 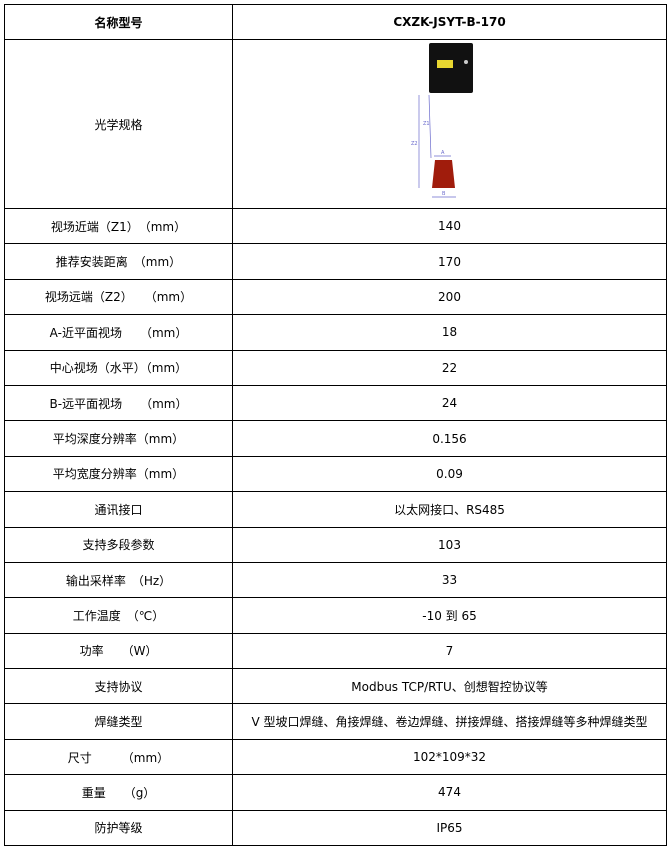 I want to click on row-value: -10 到 65, so click(x=449, y=615).